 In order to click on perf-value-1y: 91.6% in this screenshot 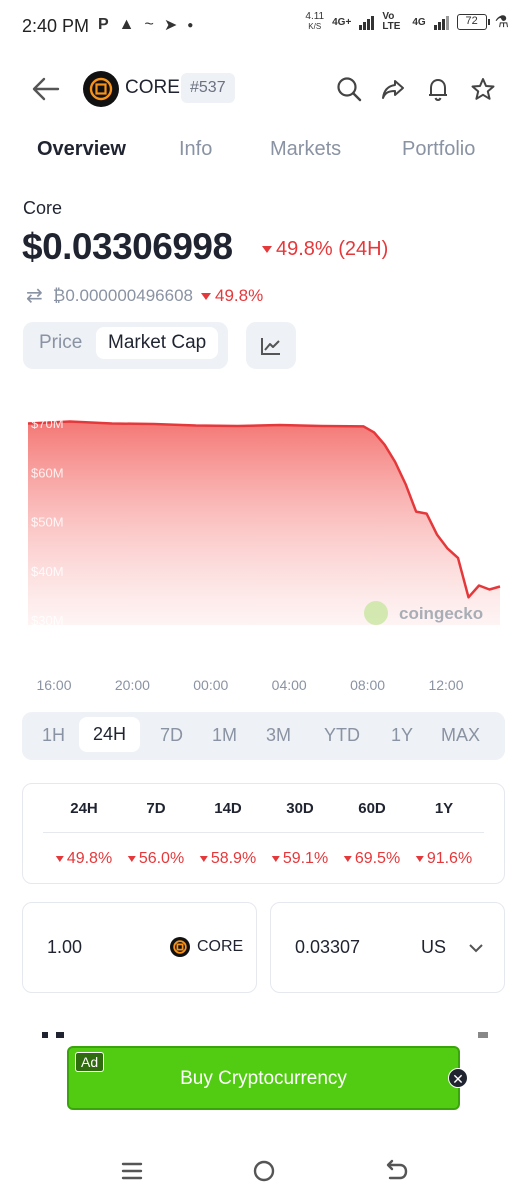, I will do `click(443, 859)`.